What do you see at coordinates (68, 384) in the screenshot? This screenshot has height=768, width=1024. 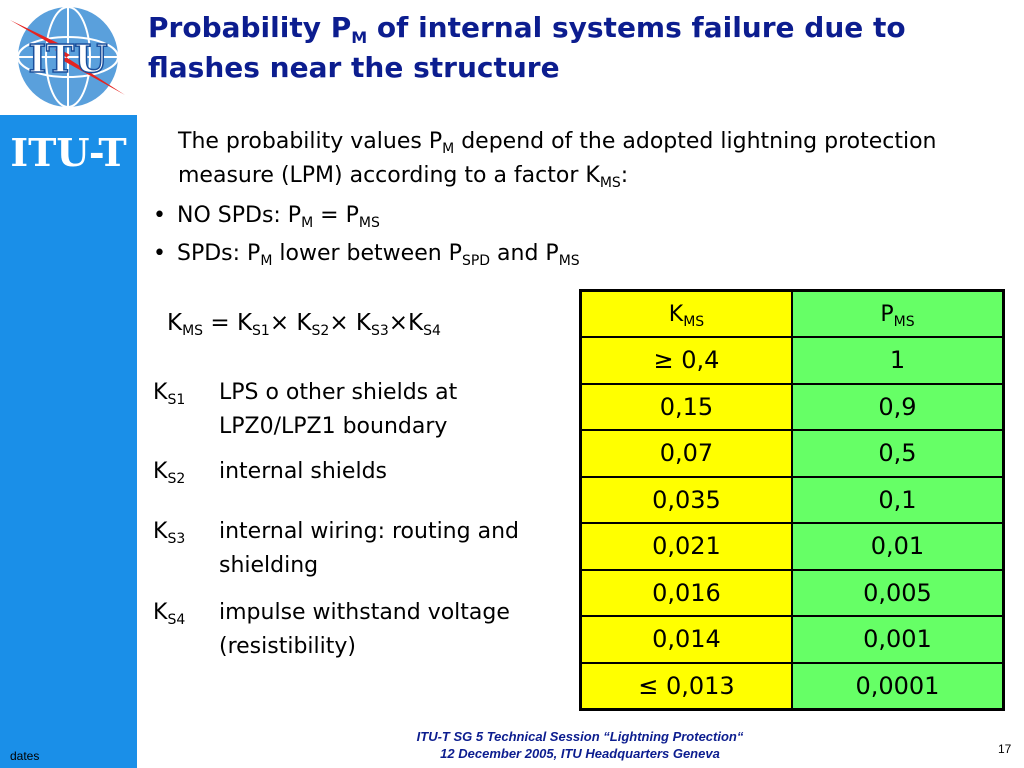 I see `sidebar-band` at bounding box center [68, 384].